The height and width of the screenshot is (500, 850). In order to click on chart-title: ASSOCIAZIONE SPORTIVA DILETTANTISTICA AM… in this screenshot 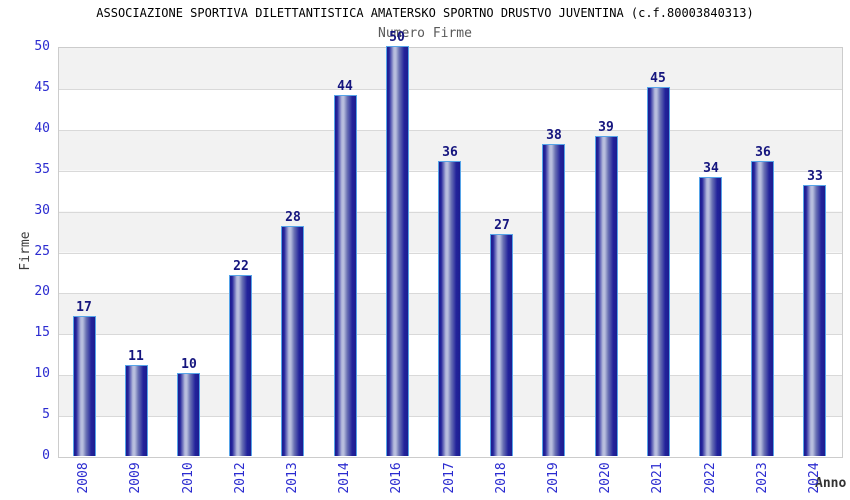, I will do `click(425, 13)`.